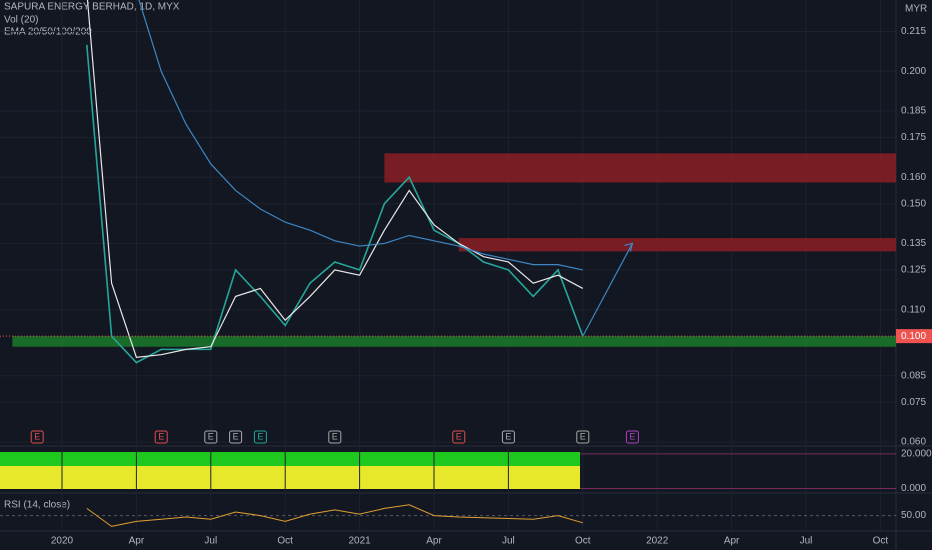  What do you see at coordinates (913, 402) in the screenshot?
I see `y-tick-label: 0.075` at bounding box center [913, 402].